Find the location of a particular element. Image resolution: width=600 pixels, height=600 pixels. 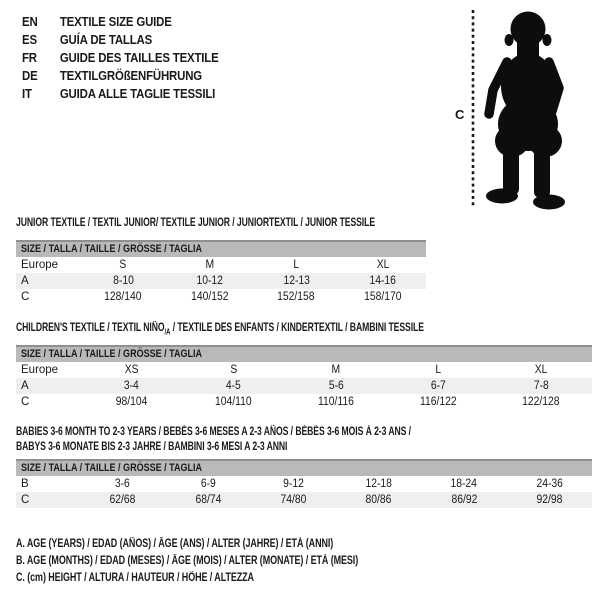

legend-label: TEXTILE SIZE GUIDE is located at coordinates (115, 21).